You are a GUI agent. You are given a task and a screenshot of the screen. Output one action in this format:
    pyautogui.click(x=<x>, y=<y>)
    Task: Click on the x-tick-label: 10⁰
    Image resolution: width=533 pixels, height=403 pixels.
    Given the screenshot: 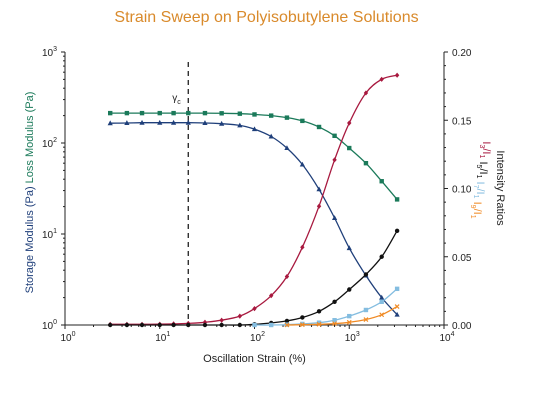 What is the action you would take?
    pyautogui.click(x=67, y=337)
    